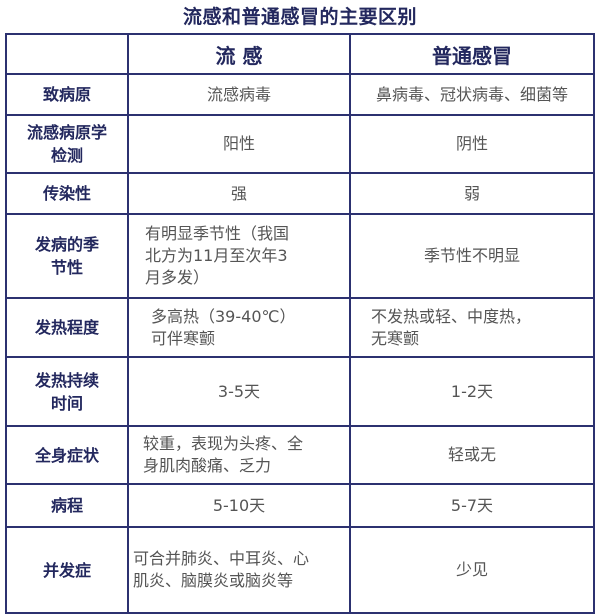 This screenshot has width=600, height=615. I want to click on table-row: 致病原 流感病毒 鼻病毒、冠状病毒、细菌等, so click(300, 94).